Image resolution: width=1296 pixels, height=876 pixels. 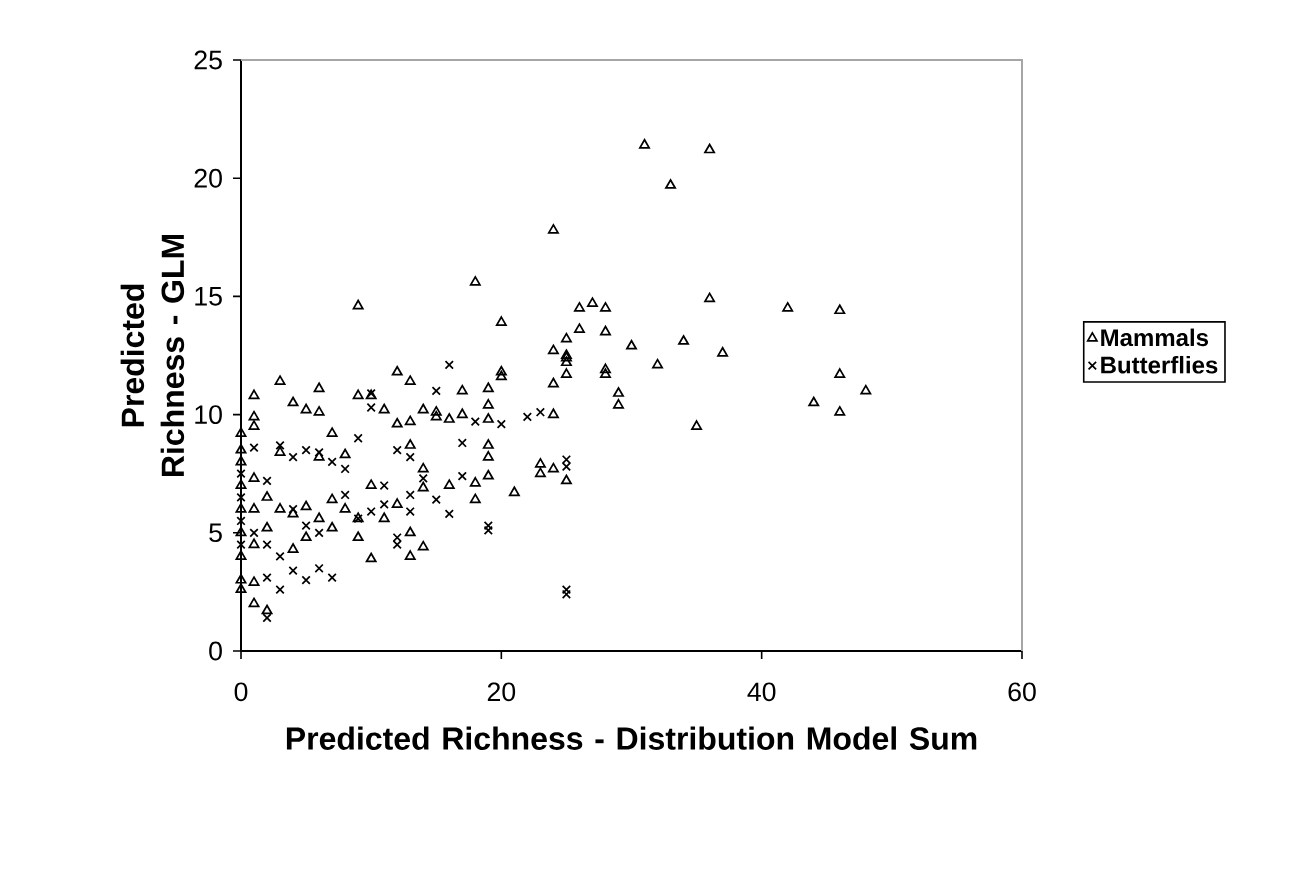 What do you see at coordinates (501, 692) in the screenshot?
I see `x-tick-label: 20` at bounding box center [501, 692].